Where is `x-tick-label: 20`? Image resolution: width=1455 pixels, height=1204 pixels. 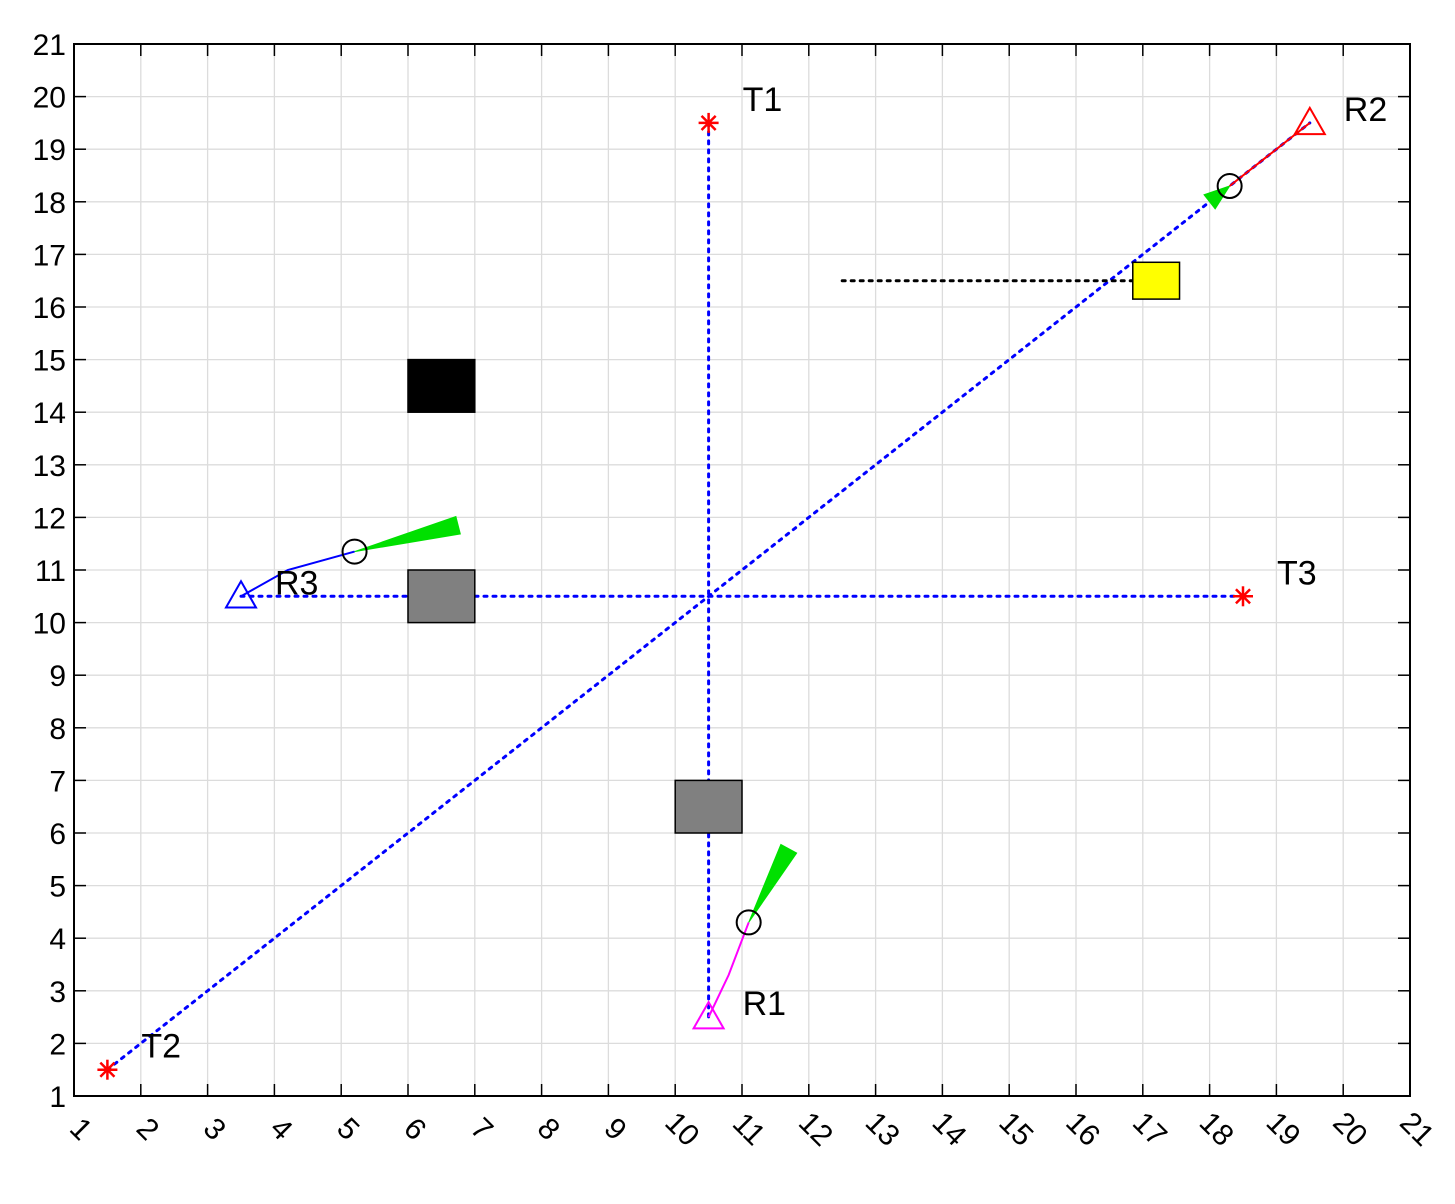
x-tick-label: 20 is located at coordinates (1349, 1129).